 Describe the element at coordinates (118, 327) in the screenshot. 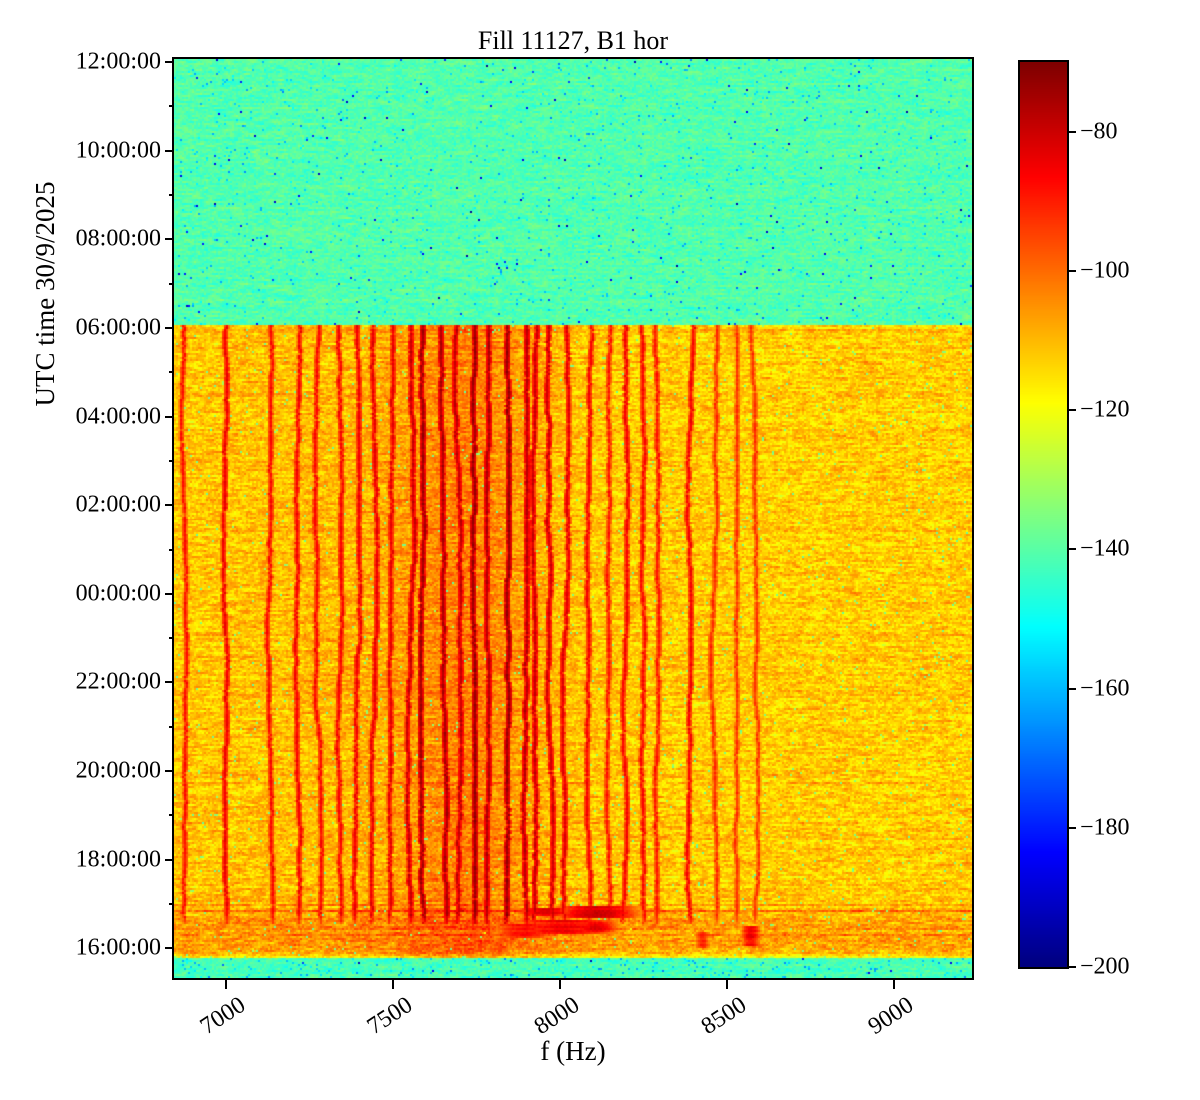

I see `y-tick-label-06:00:00: 06:00:00` at that location.